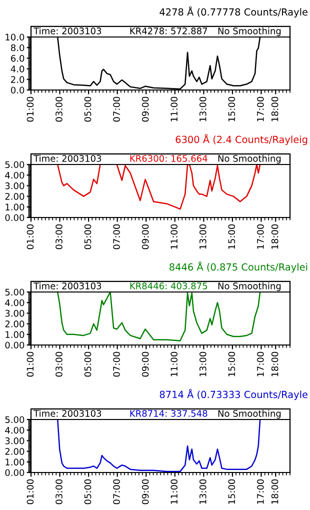 The image size is (310, 510). What do you see at coordinates (234, 12) in the screenshot?
I see `chart-title: 4278 Å (0.77778 Counts/Rayle` at bounding box center [234, 12].